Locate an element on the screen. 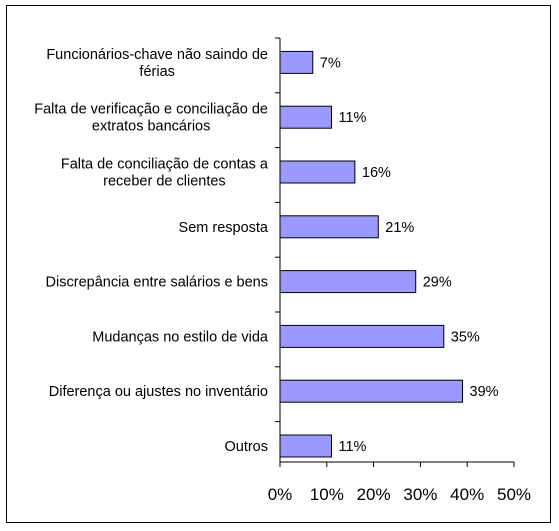 This screenshot has width=559, height=531. x-tick-label: 30% is located at coordinates (420, 494).